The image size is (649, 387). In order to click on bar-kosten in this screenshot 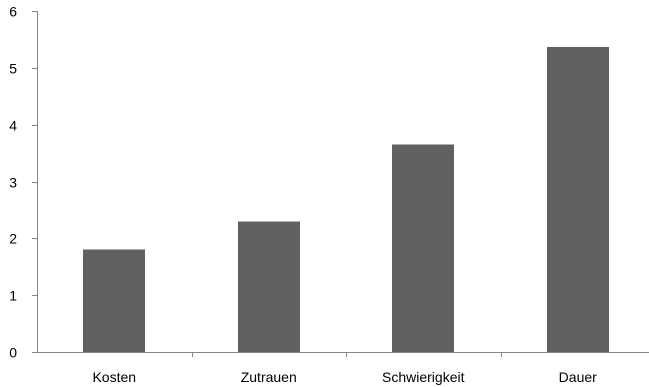, I will do `click(114, 300)`.